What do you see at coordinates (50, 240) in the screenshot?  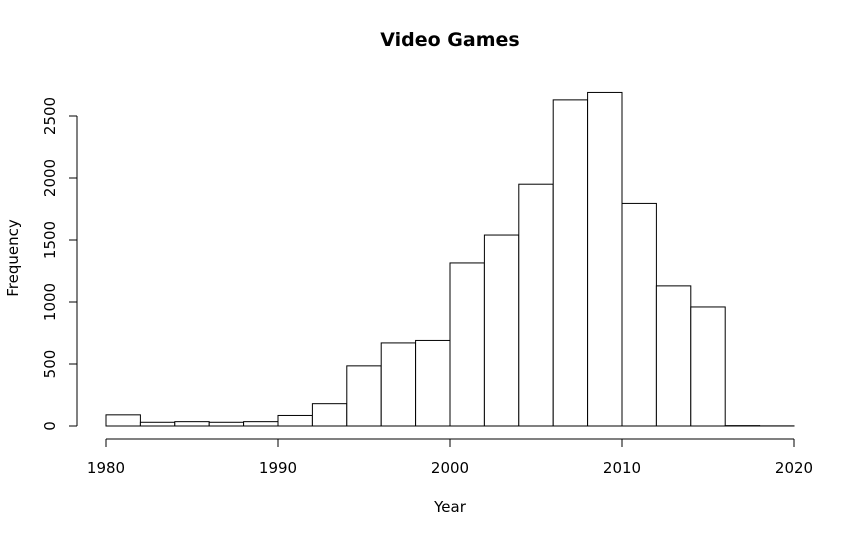 I see `y-tick-label: 1500` at bounding box center [50, 240].